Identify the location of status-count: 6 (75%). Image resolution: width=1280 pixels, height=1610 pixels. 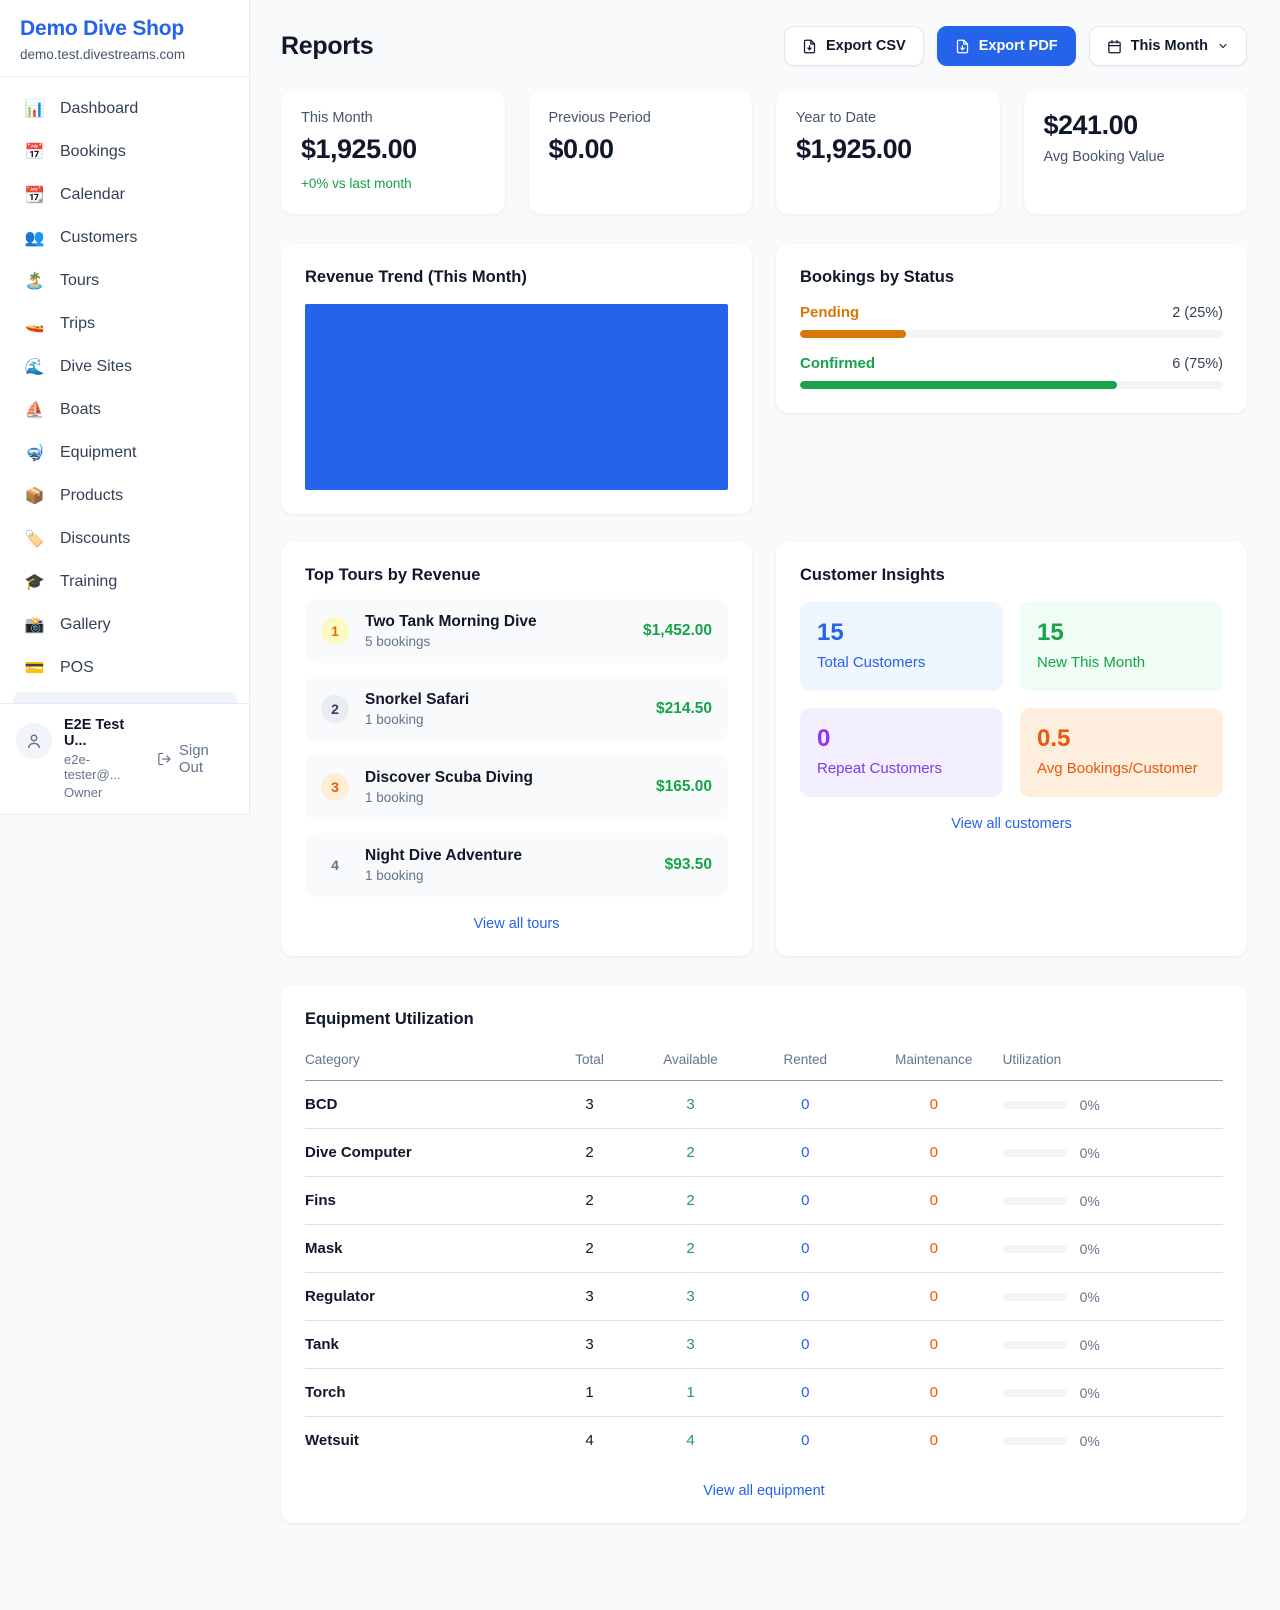
(1197, 364).